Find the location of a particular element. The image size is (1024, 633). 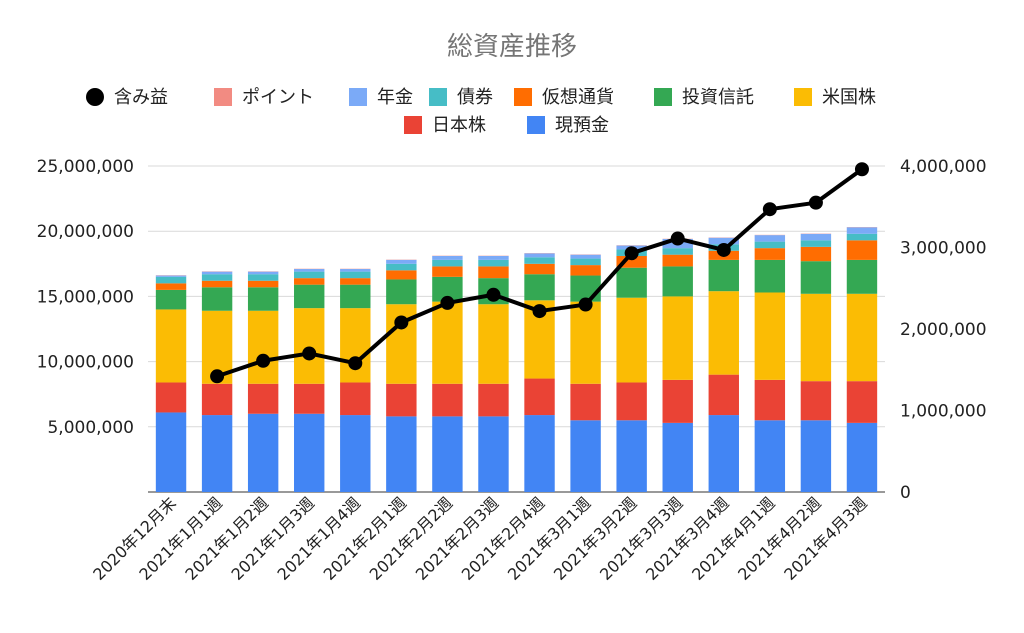

legend-label: ポイント is located at coordinates (278, 97).